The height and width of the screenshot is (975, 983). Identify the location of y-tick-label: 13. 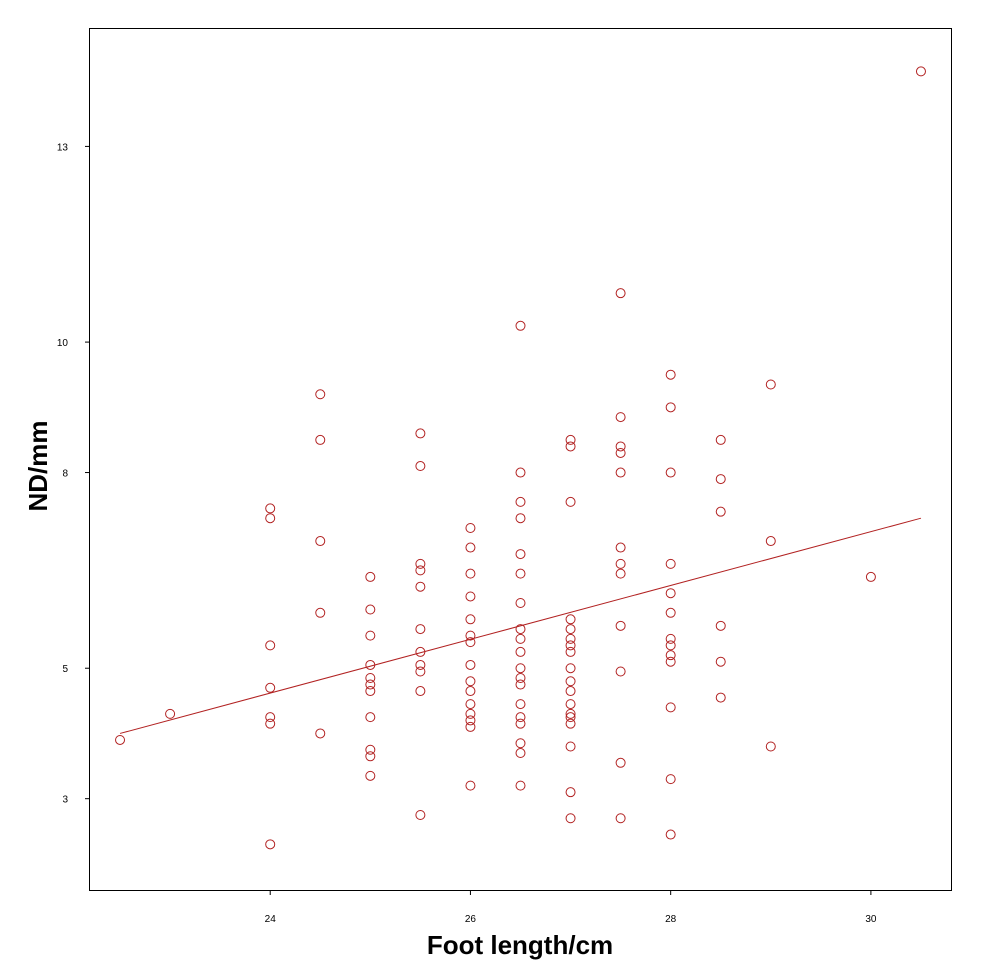
(63, 147).